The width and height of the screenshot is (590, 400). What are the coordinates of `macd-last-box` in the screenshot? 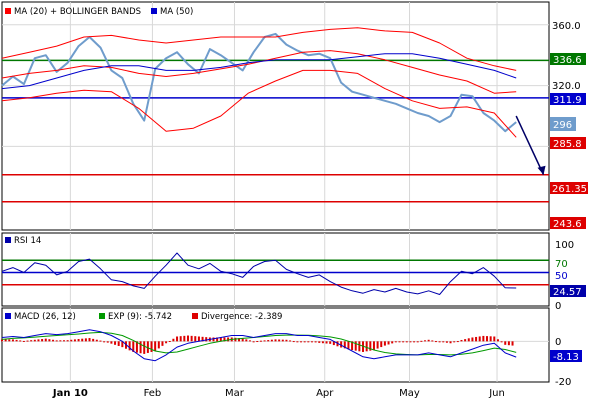 It's located at (566, 356).